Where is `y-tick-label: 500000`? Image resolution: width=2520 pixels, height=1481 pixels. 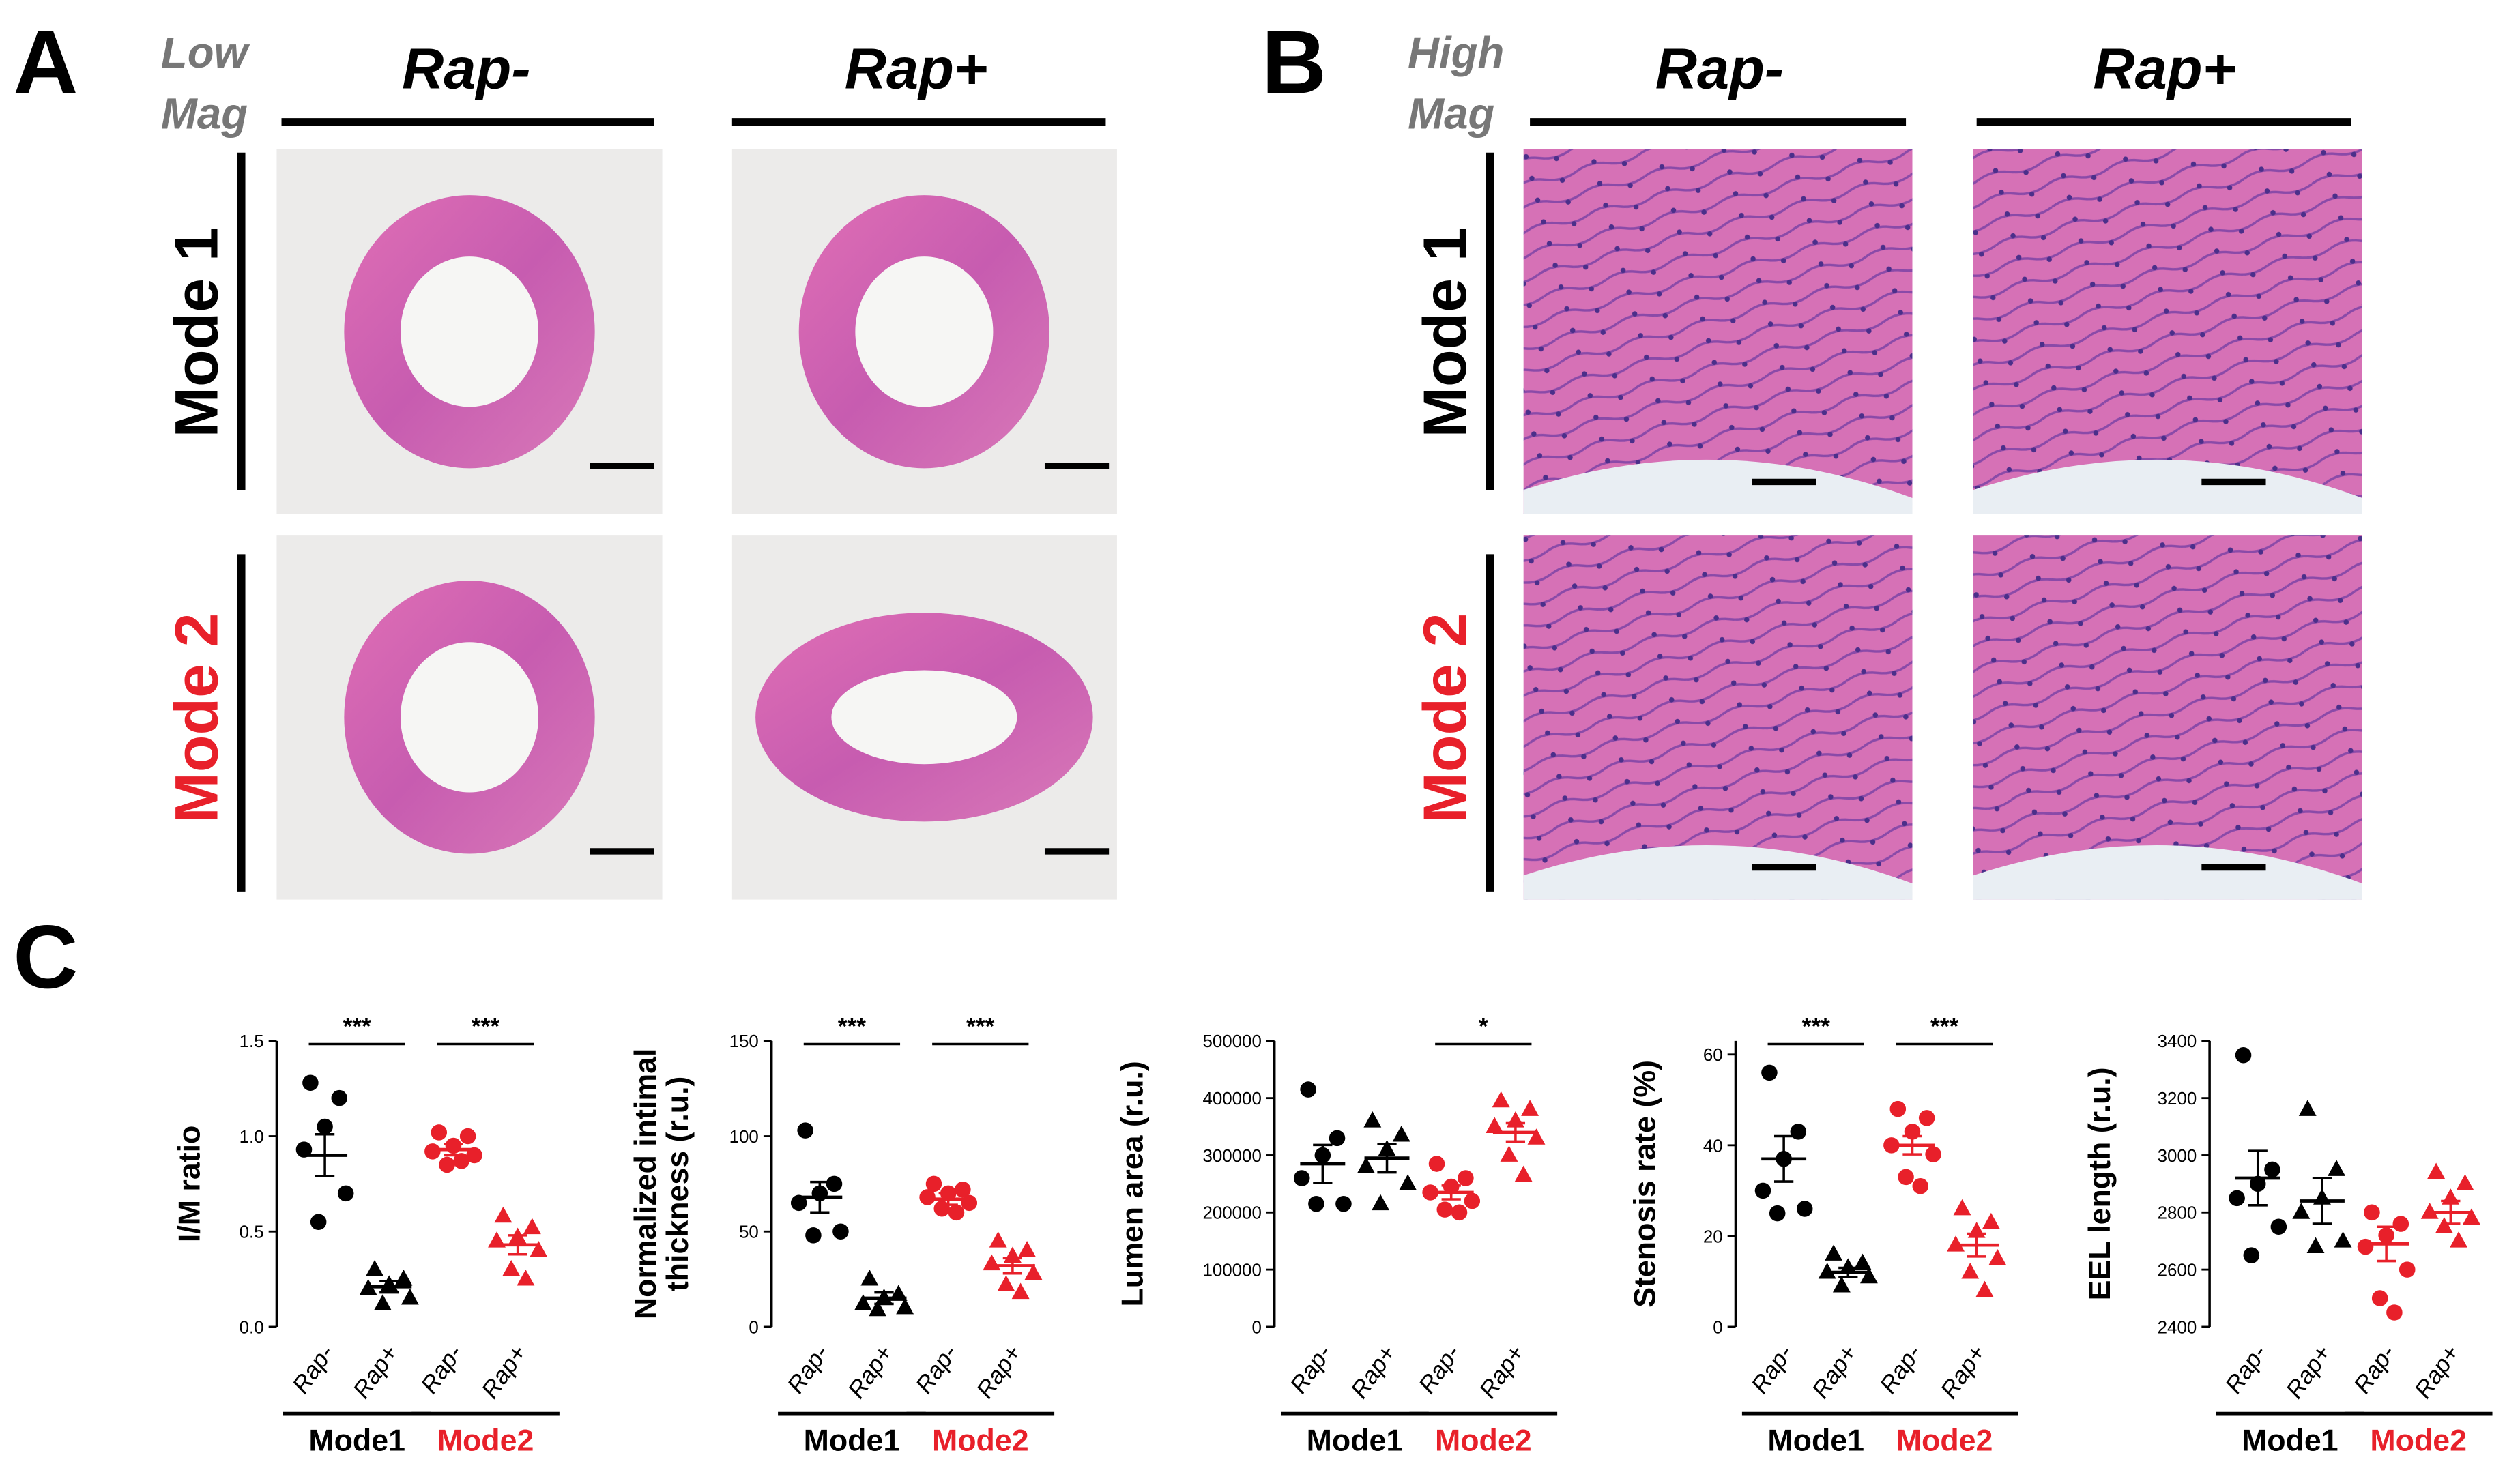
y-tick-label: 500000 is located at coordinates (1231, 1041).